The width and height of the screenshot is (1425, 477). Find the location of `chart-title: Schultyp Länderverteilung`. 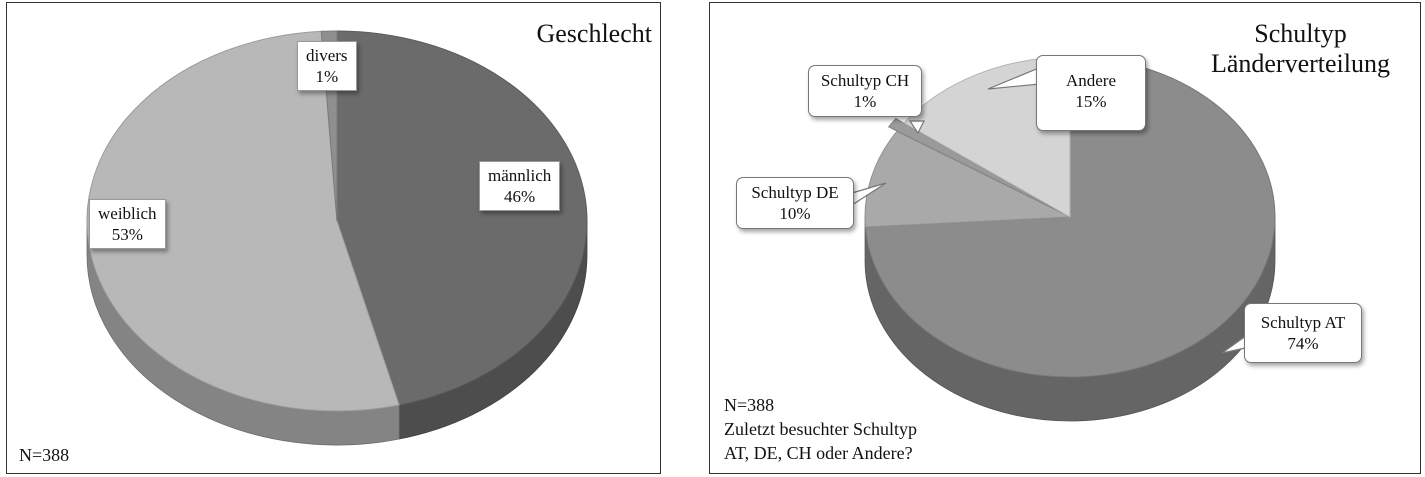

chart-title: Schultyp Länderverteilung is located at coordinates (1300, 49).